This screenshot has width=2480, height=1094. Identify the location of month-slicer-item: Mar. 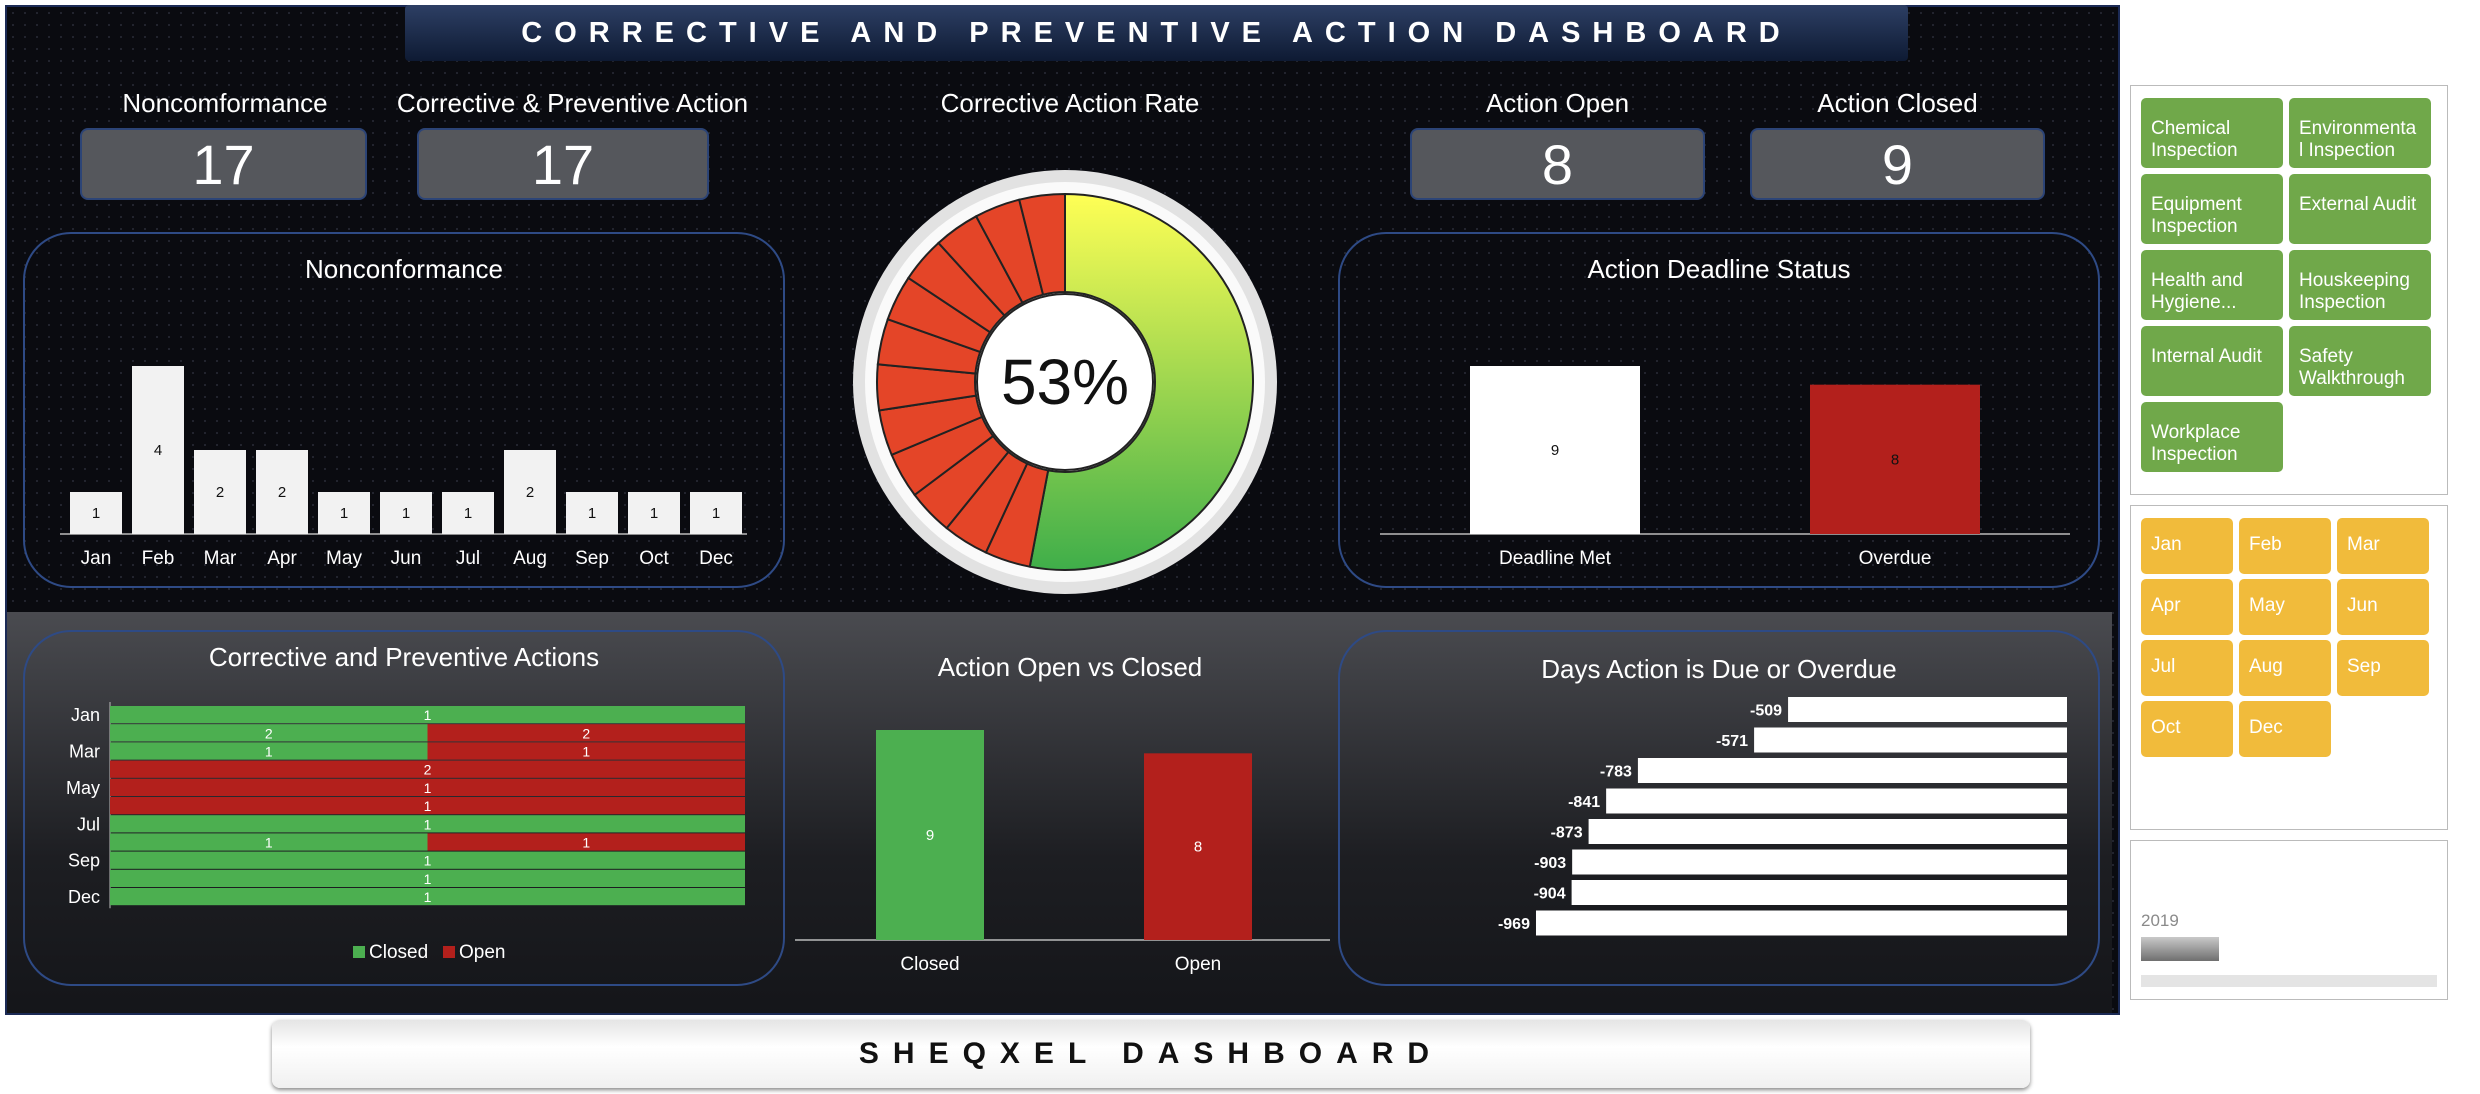
(2383, 546).